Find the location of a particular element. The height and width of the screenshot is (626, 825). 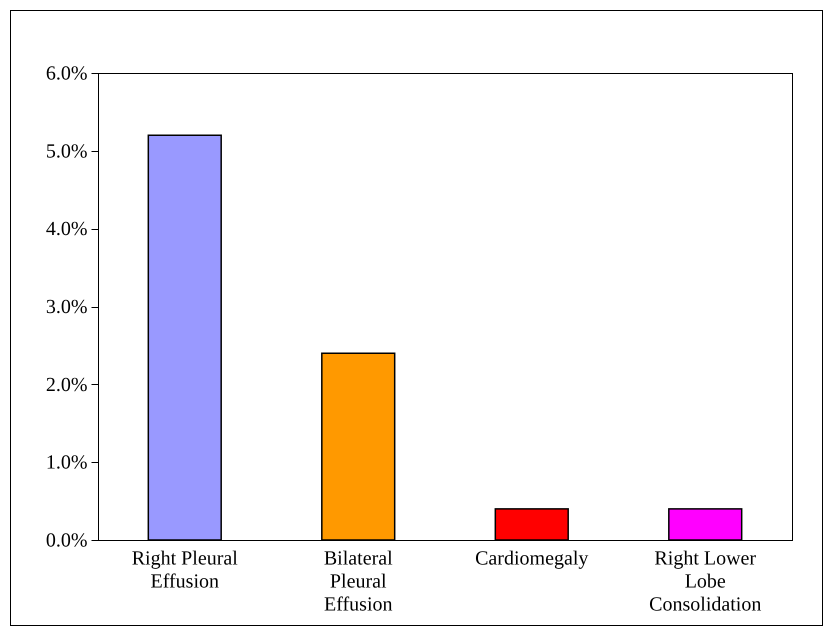

y-tick-label: 3.0% is located at coordinates (67, 307).